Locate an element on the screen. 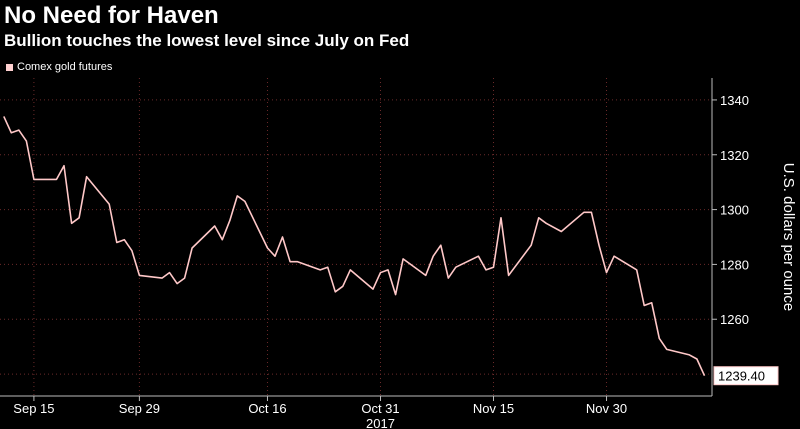  legend: Comex gold futures is located at coordinates (59, 67).